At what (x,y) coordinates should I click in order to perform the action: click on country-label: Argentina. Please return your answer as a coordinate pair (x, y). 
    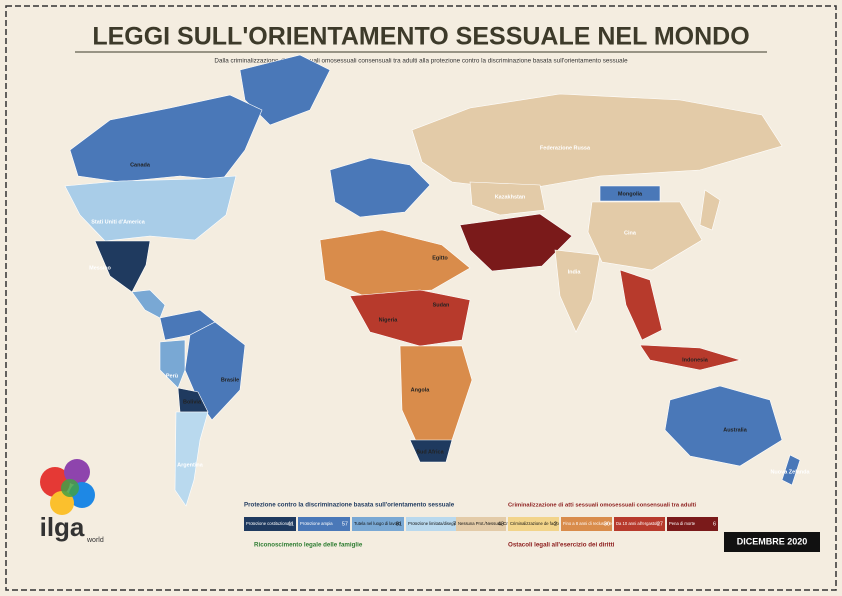
    Looking at the image, I should click on (190, 465).